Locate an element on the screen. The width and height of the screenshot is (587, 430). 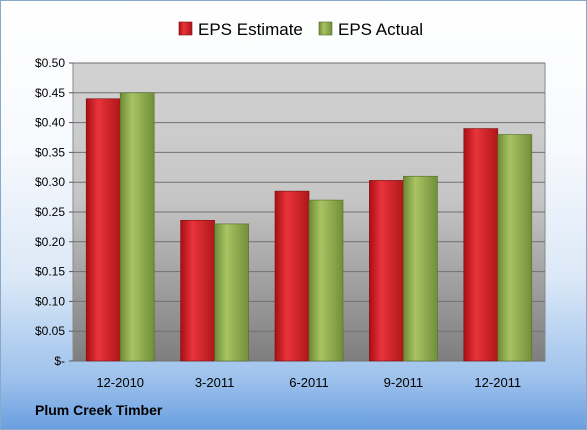
company-name: Plum Creek Timber is located at coordinates (99, 410).